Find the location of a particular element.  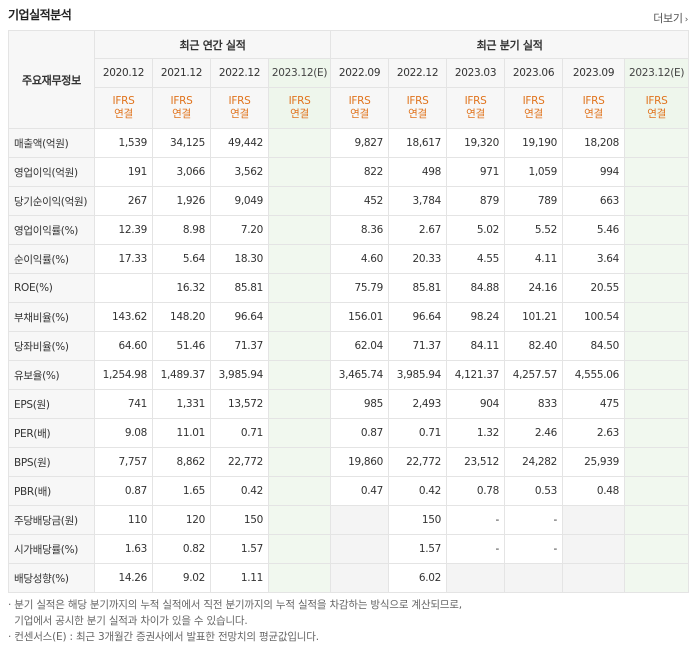

row-label: 영업이익률(%) is located at coordinates (51, 230).